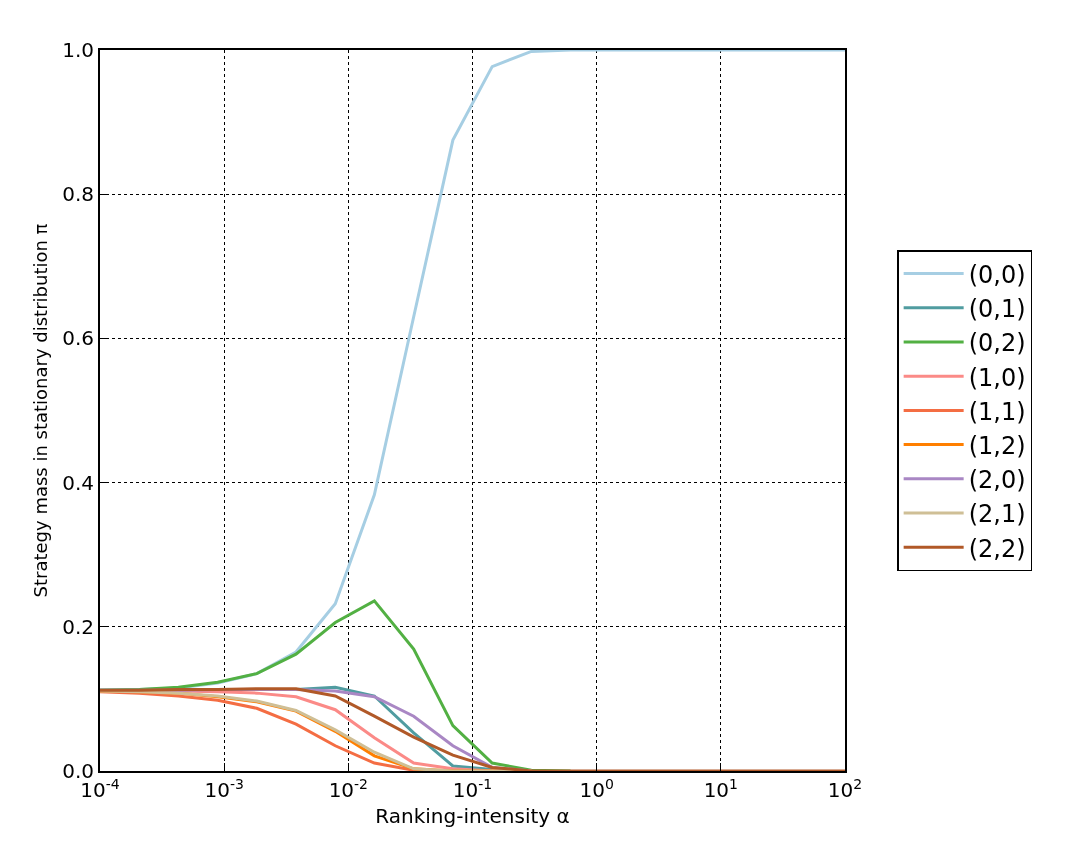  I want to click on legend-label: (1,0), so click(997, 377).